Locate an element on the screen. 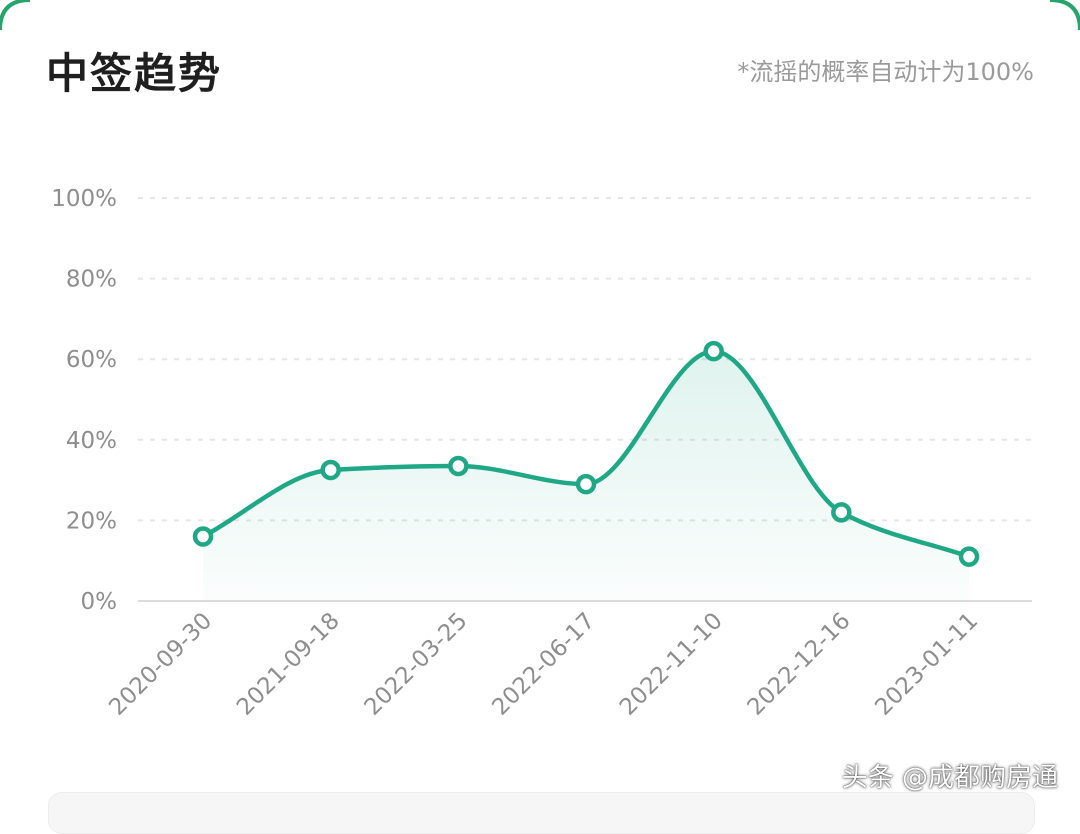 Image resolution: width=1080 pixels, height=834 pixels. x-tick-label: 2022-06-17 is located at coordinates (543, 664).